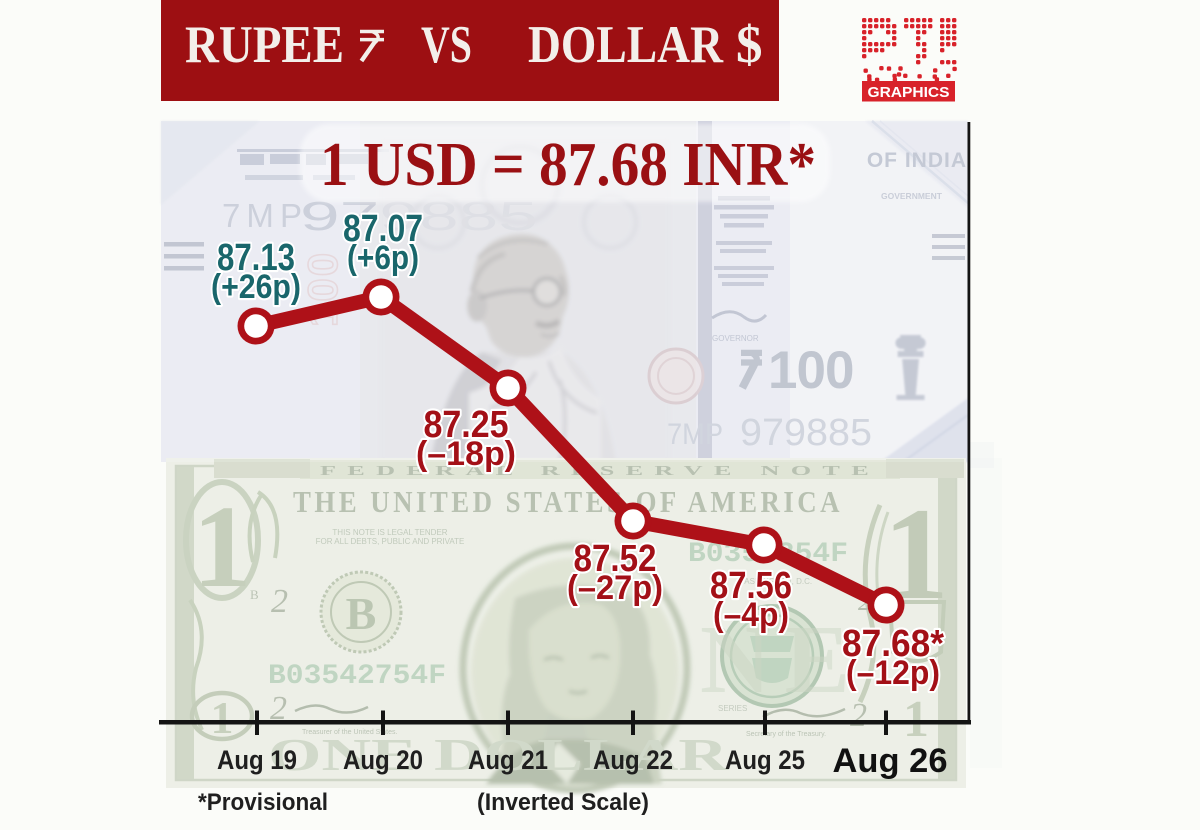 The image size is (1200, 830). I want to click on svg-text: 87.25, so click(466, 425).